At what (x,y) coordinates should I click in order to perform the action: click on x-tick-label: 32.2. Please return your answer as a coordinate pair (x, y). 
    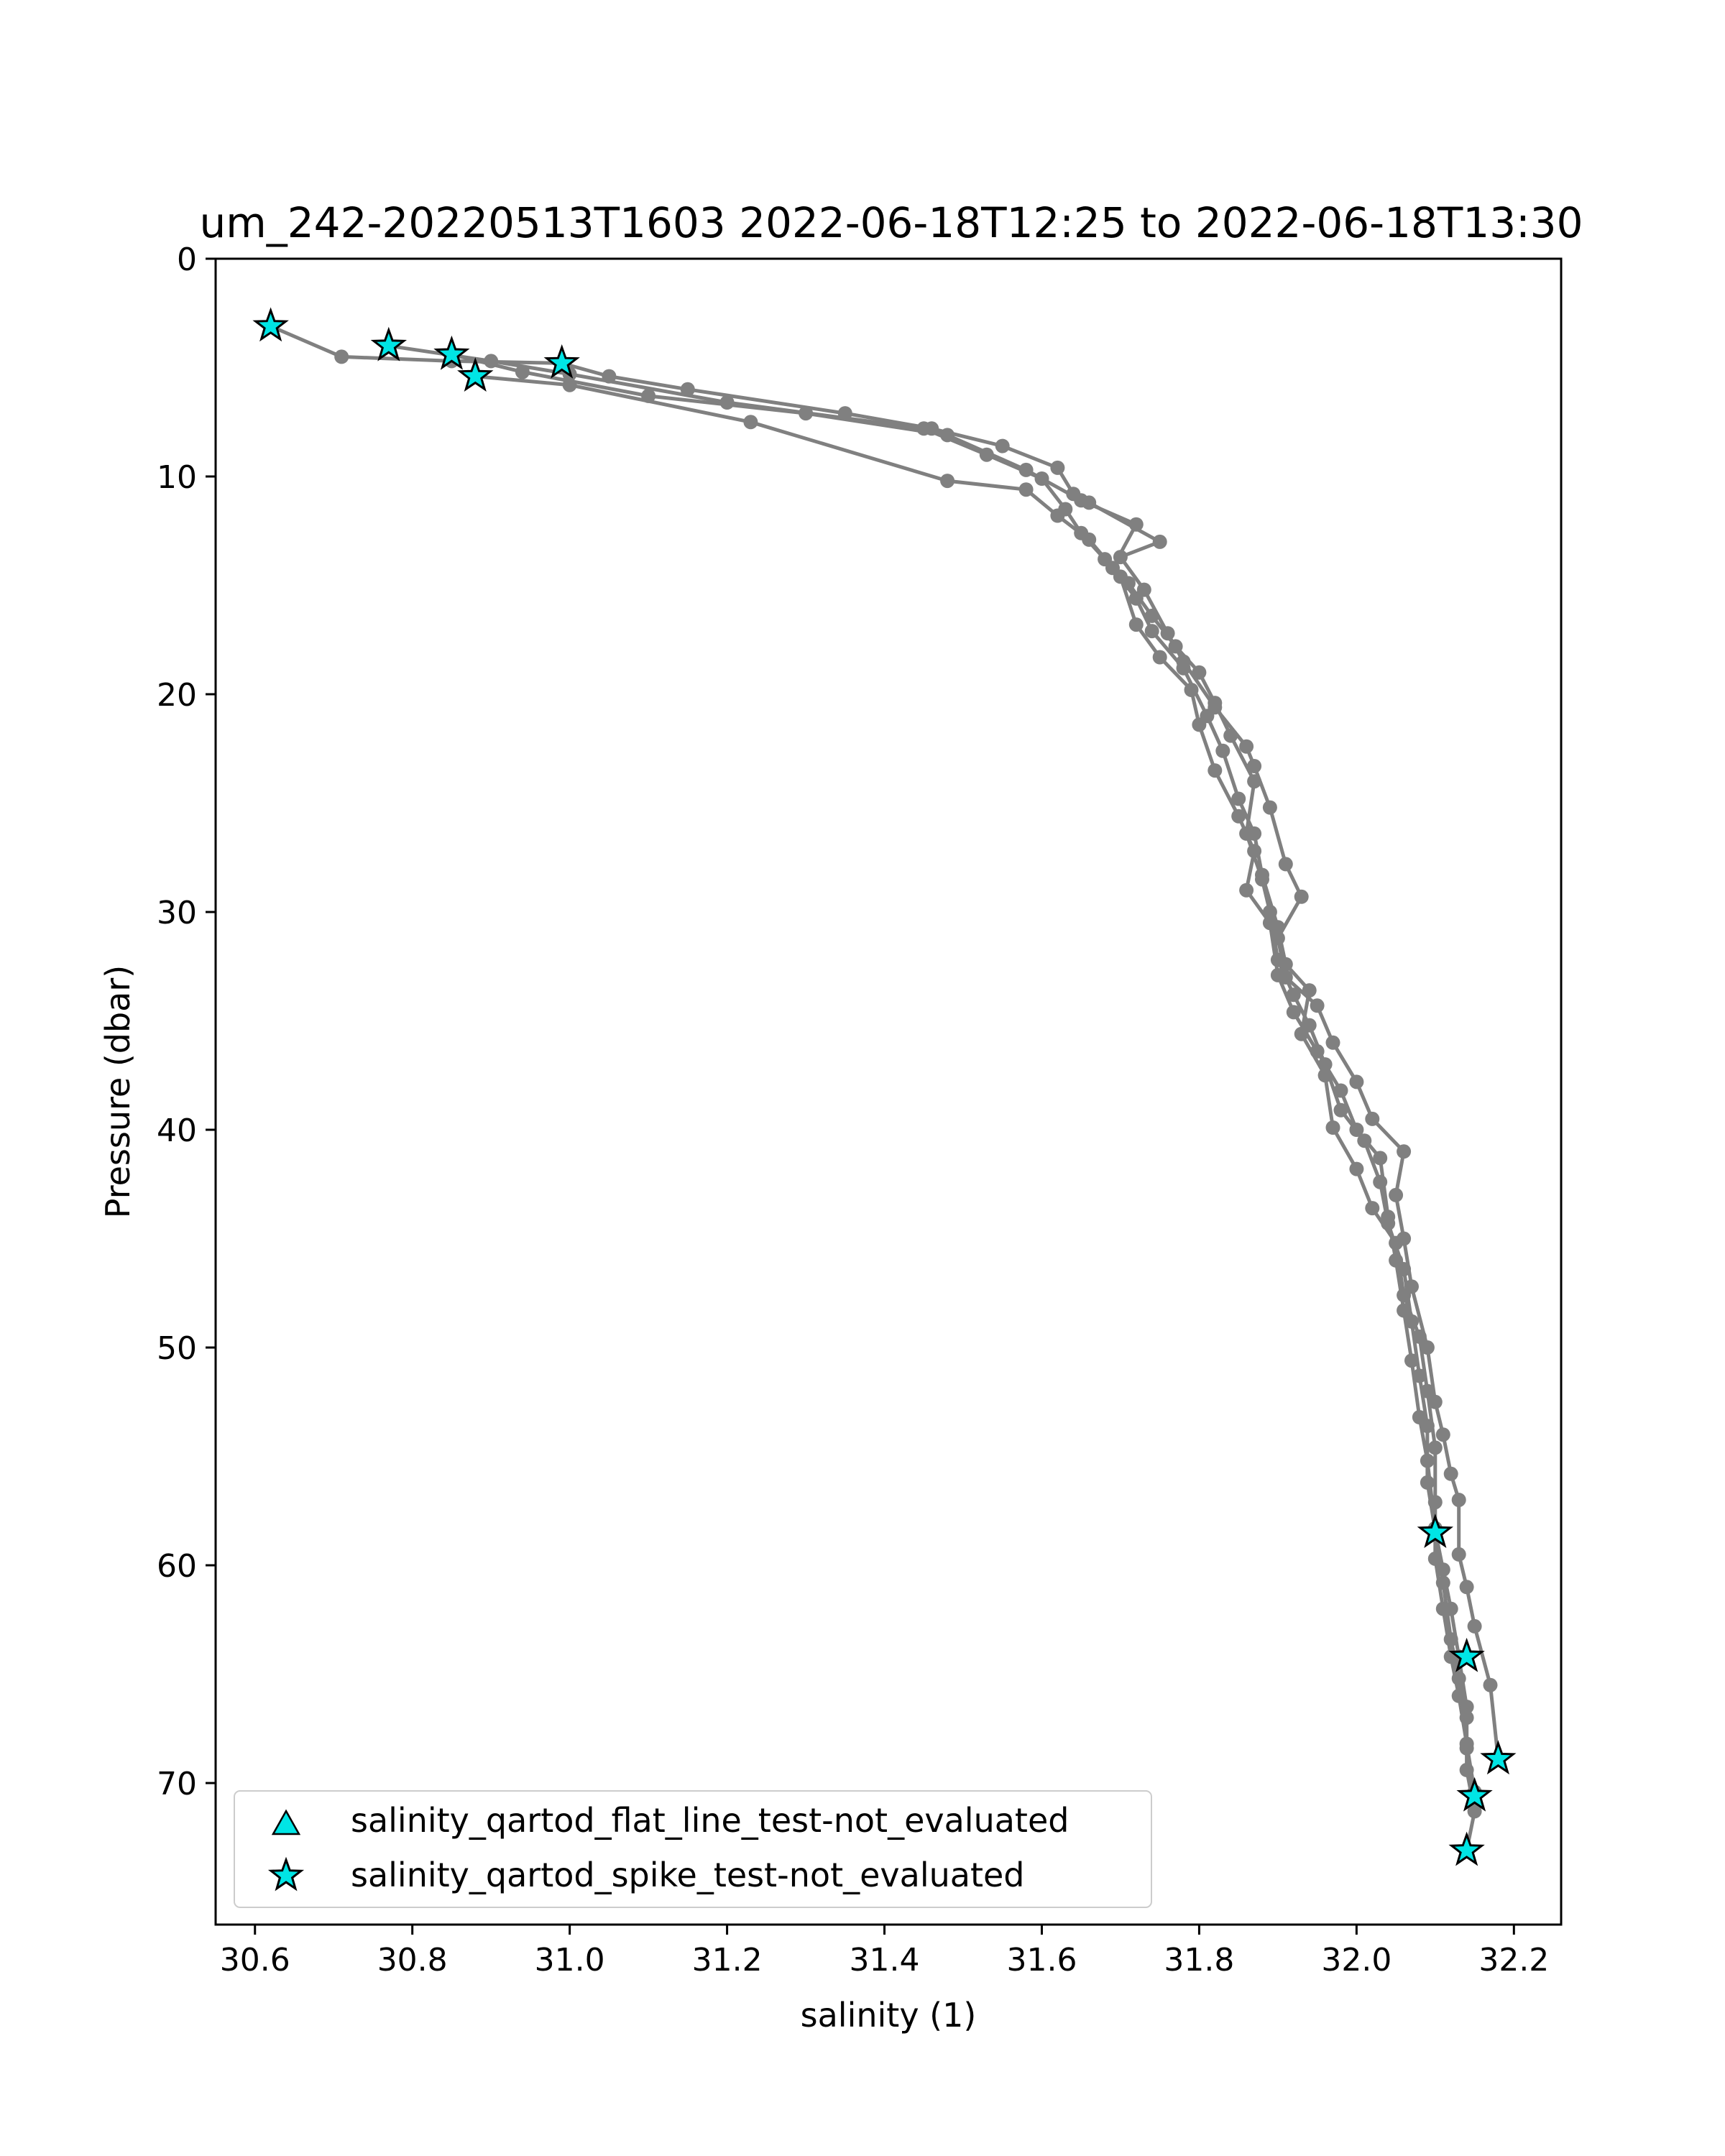
    Looking at the image, I should click on (1513, 1960).